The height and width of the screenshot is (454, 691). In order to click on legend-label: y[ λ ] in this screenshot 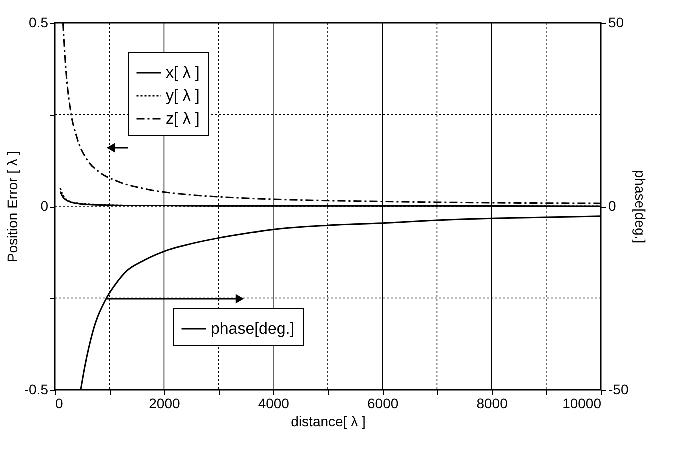, I will do `click(183, 96)`.